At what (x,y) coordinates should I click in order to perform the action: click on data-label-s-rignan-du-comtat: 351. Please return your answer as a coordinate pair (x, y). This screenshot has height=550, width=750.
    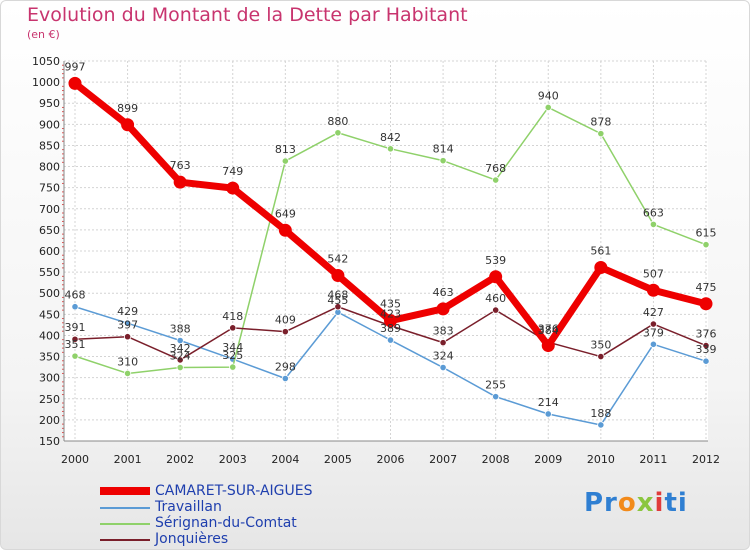
    Looking at the image, I should click on (75, 344).